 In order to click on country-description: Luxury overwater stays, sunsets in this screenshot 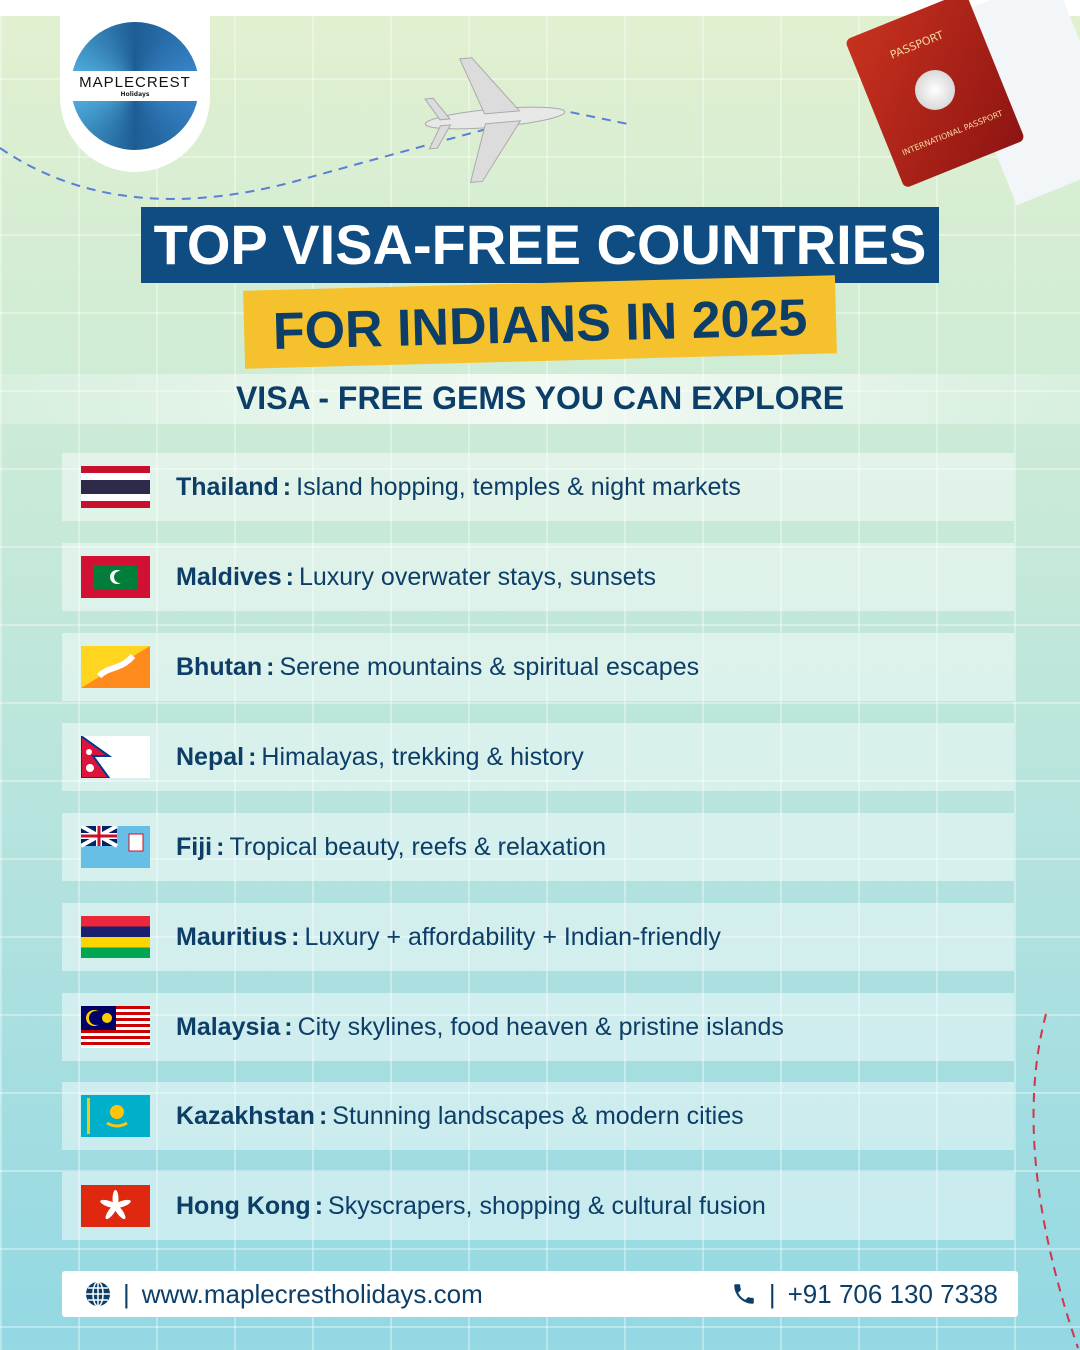, I will do `click(477, 576)`.